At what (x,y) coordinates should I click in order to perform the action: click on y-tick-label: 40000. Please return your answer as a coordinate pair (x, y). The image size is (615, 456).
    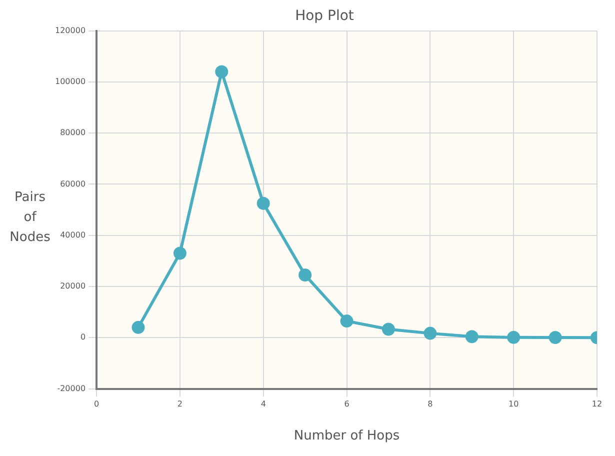
    Looking at the image, I should click on (73, 235).